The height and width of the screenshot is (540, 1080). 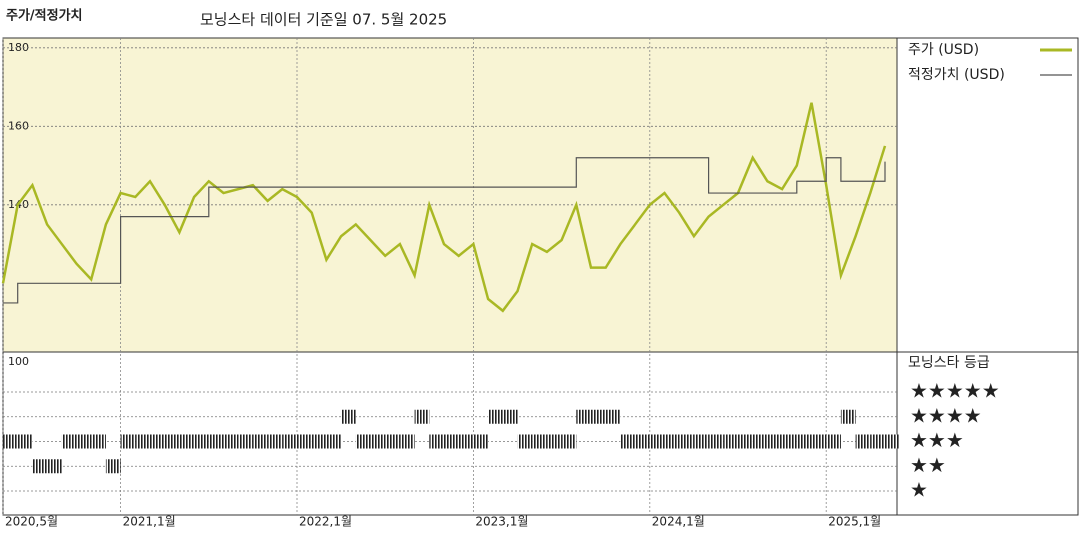 What do you see at coordinates (928, 465) in the screenshot?
I see `rating-level: ★★` at bounding box center [928, 465].